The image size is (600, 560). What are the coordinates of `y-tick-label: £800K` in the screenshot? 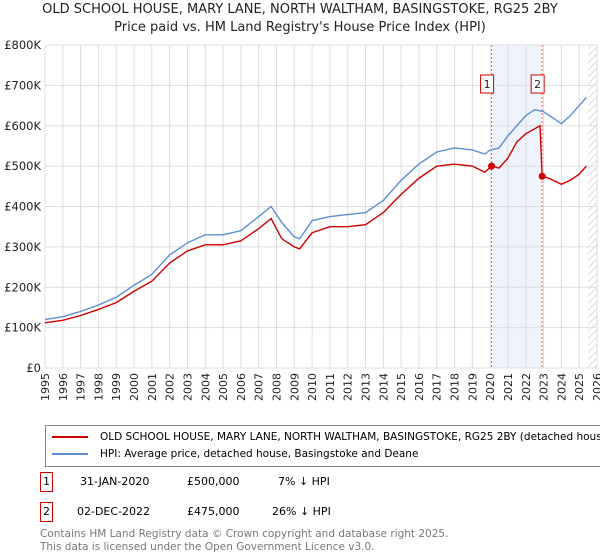 It's located at (22, 45).